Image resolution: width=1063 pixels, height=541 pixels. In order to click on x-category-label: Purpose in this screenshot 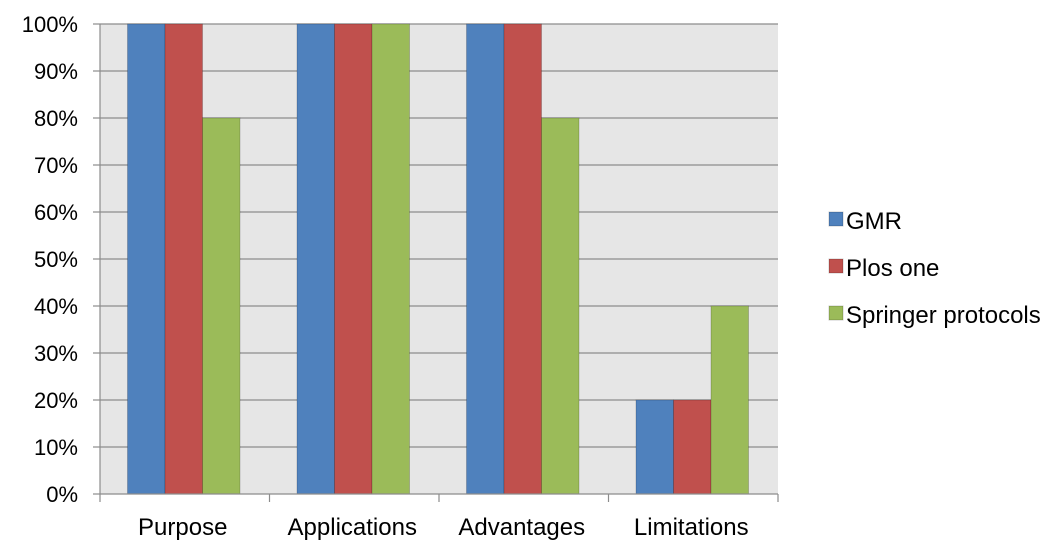, I will do `click(182, 527)`.